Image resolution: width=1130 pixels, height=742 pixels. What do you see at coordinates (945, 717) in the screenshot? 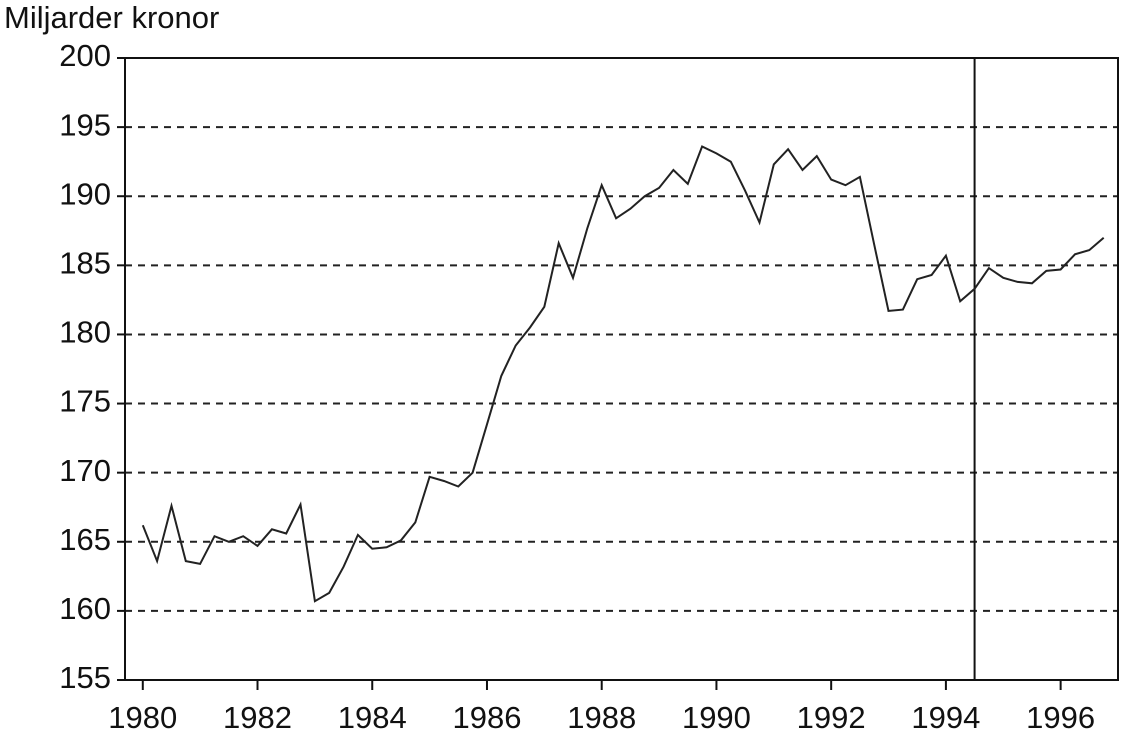
I see `x-tick-label: 1994` at bounding box center [945, 717].